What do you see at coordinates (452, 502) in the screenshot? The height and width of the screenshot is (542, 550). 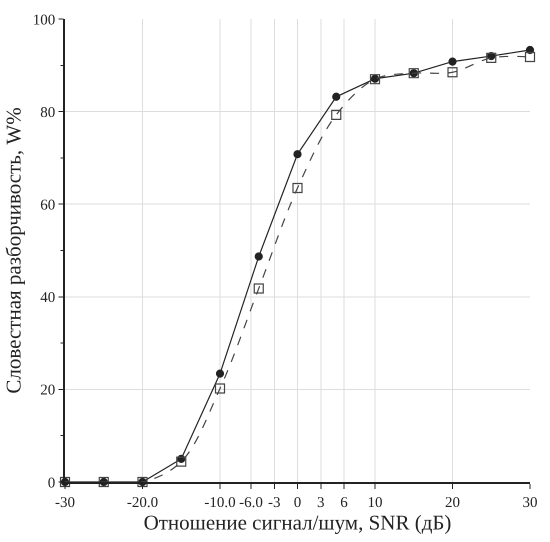 I see `x-tick-label: 20` at bounding box center [452, 502].